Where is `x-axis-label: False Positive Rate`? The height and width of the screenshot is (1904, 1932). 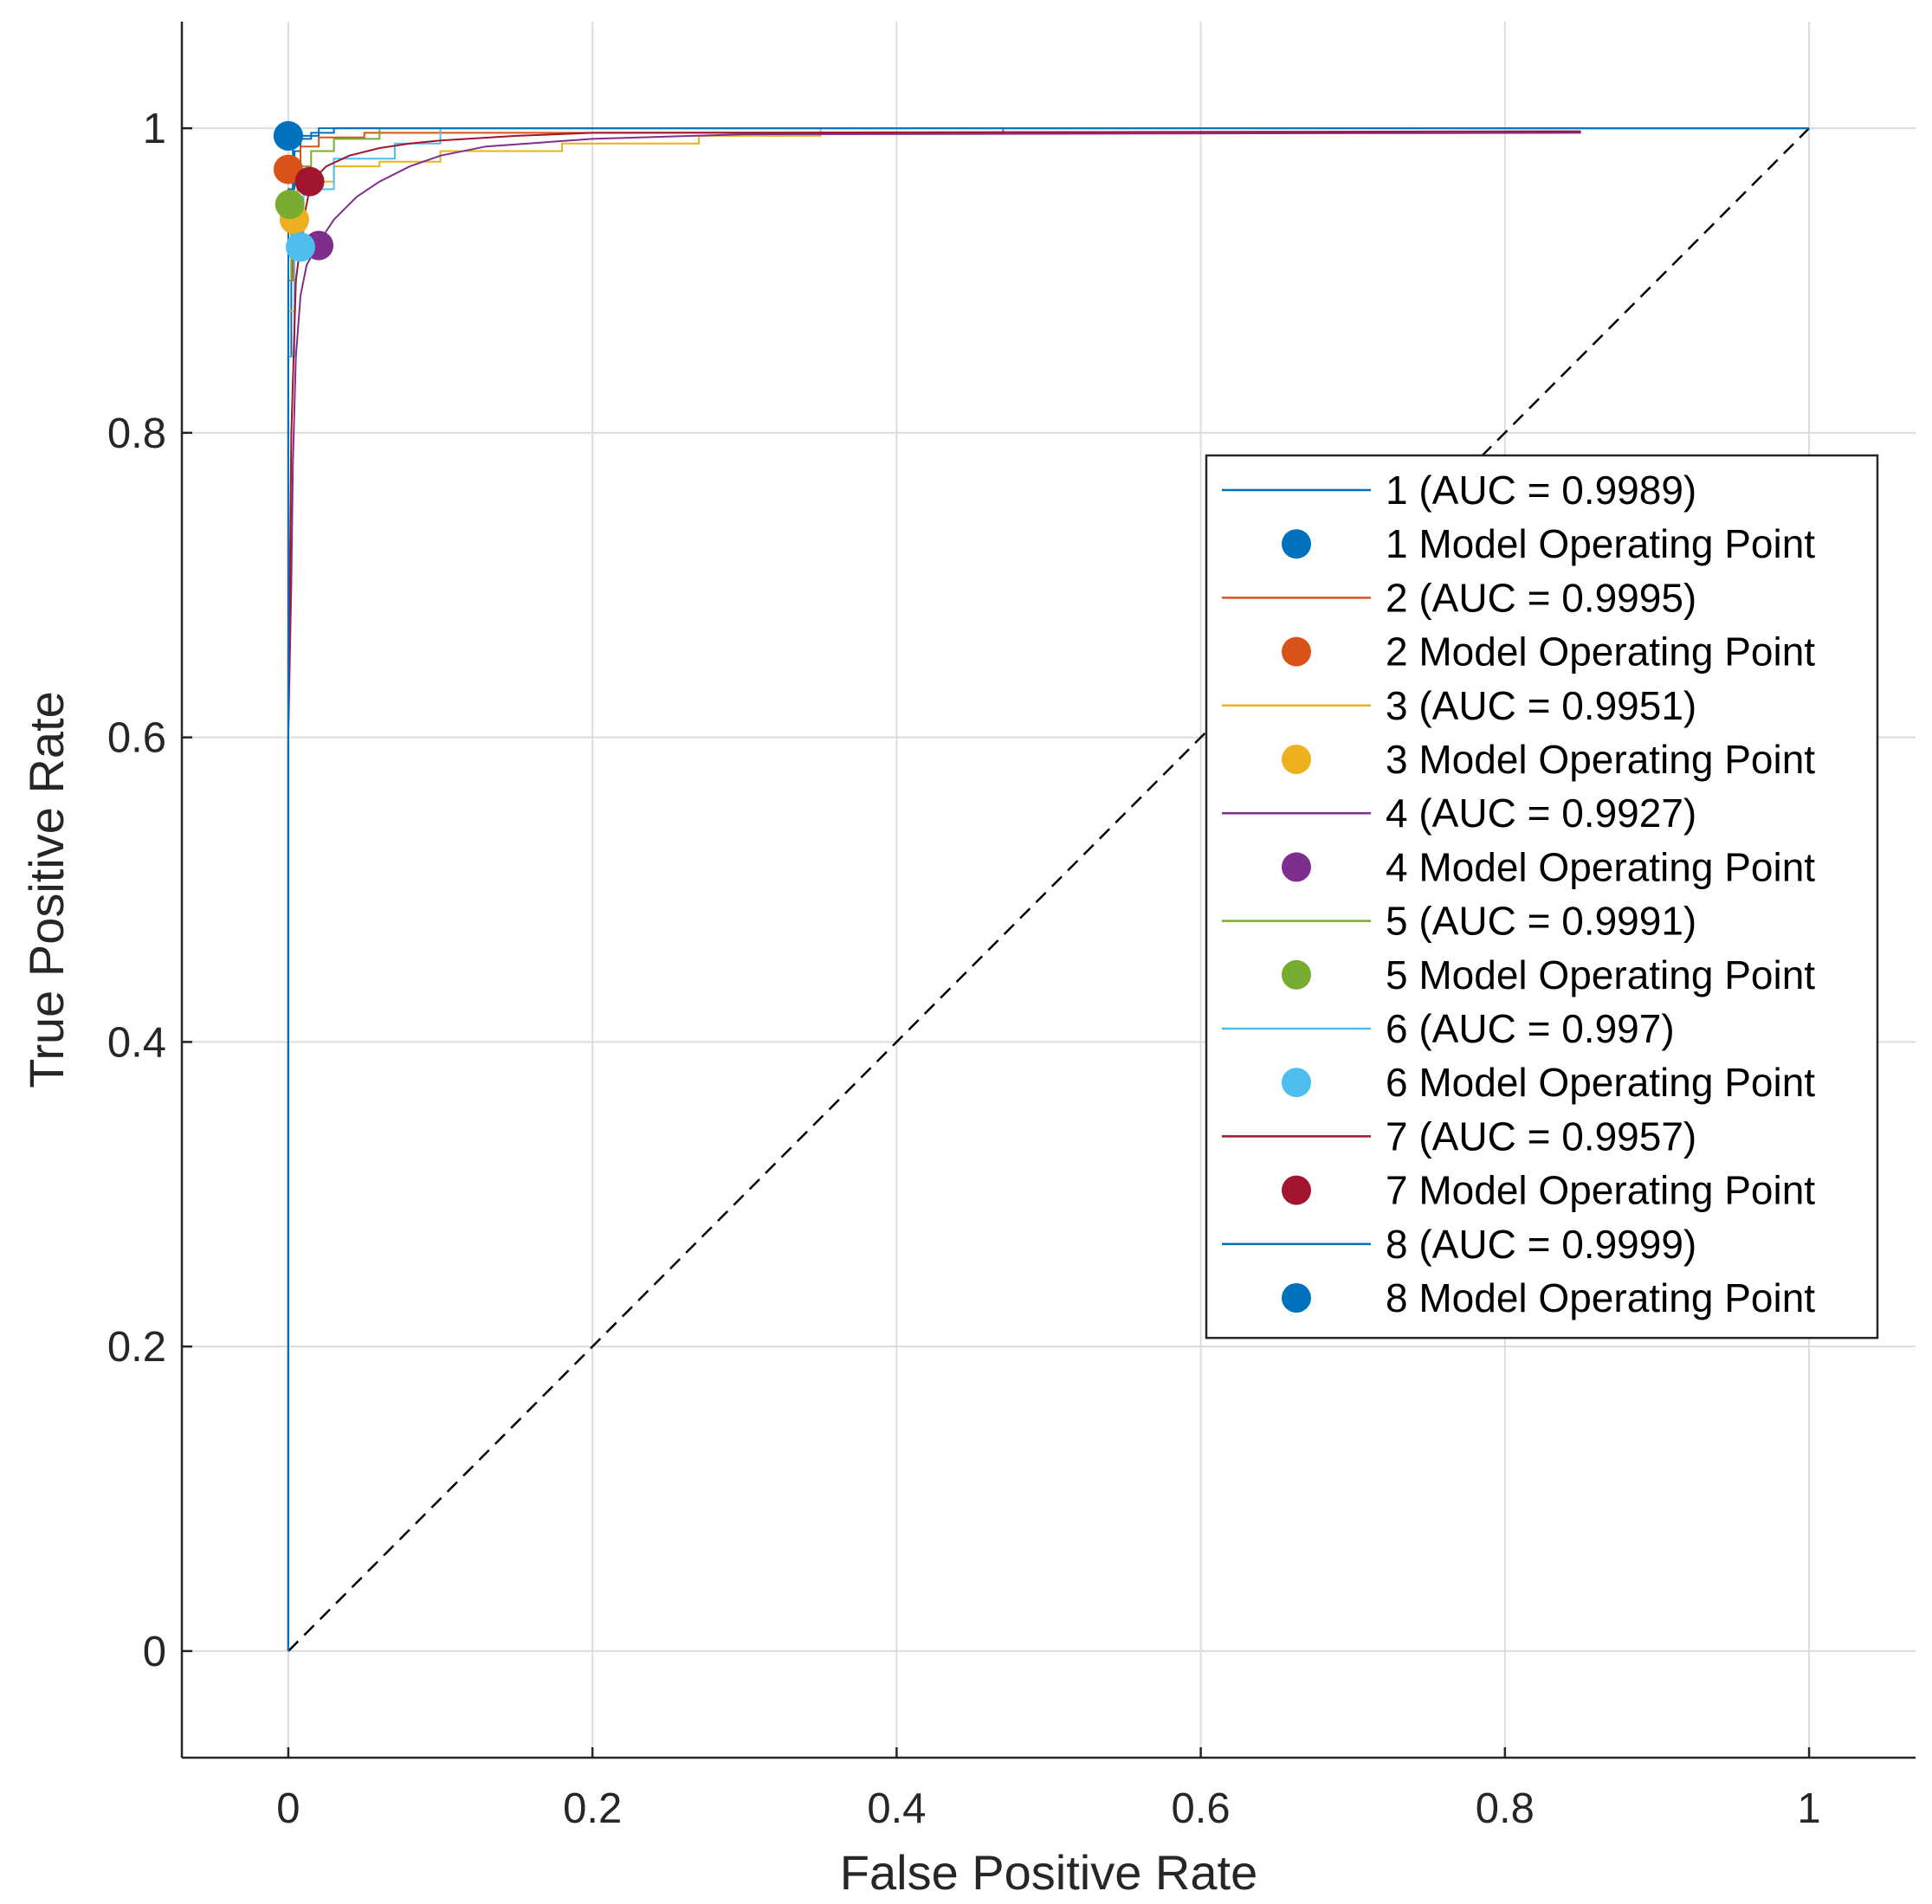
x-axis-label: False Positive Rate is located at coordinates (1048, 1872).